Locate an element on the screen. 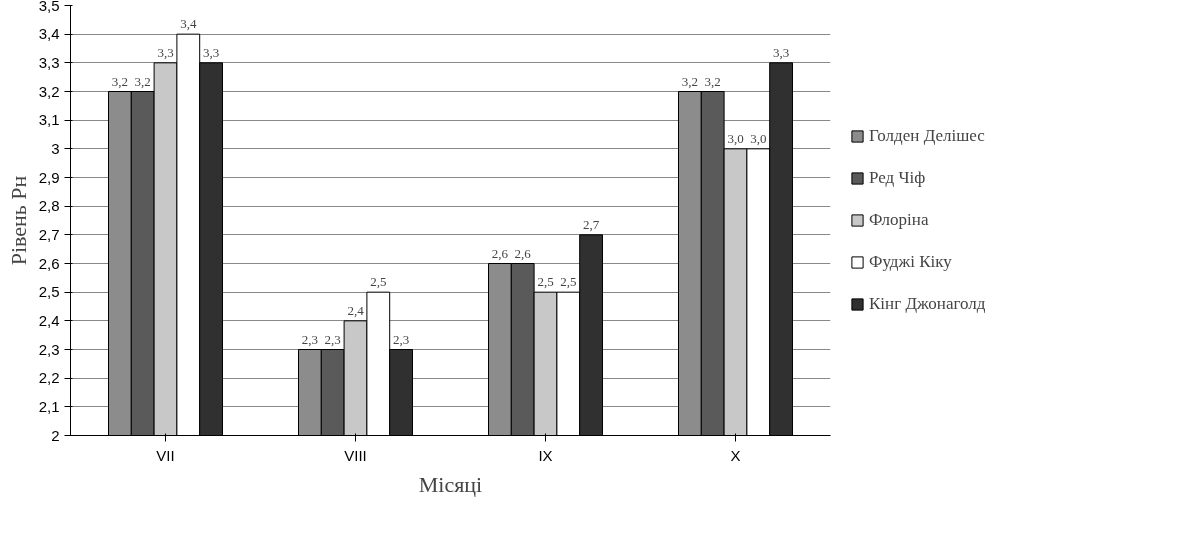 This screenshot has height=539, width=1197. data-label: 2,4 is located at coordinates (356, 310).